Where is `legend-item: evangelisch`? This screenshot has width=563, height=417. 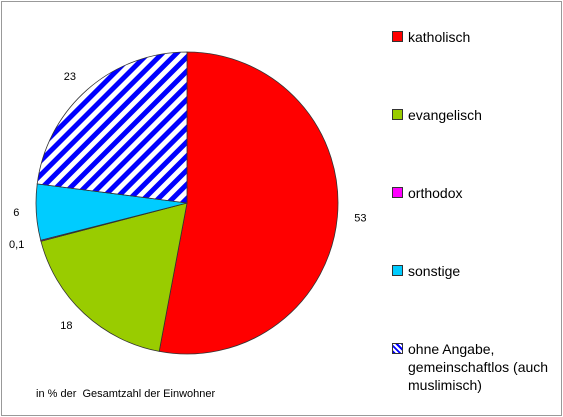 legend-item: evangelisch is located at coordinates (477, 115).